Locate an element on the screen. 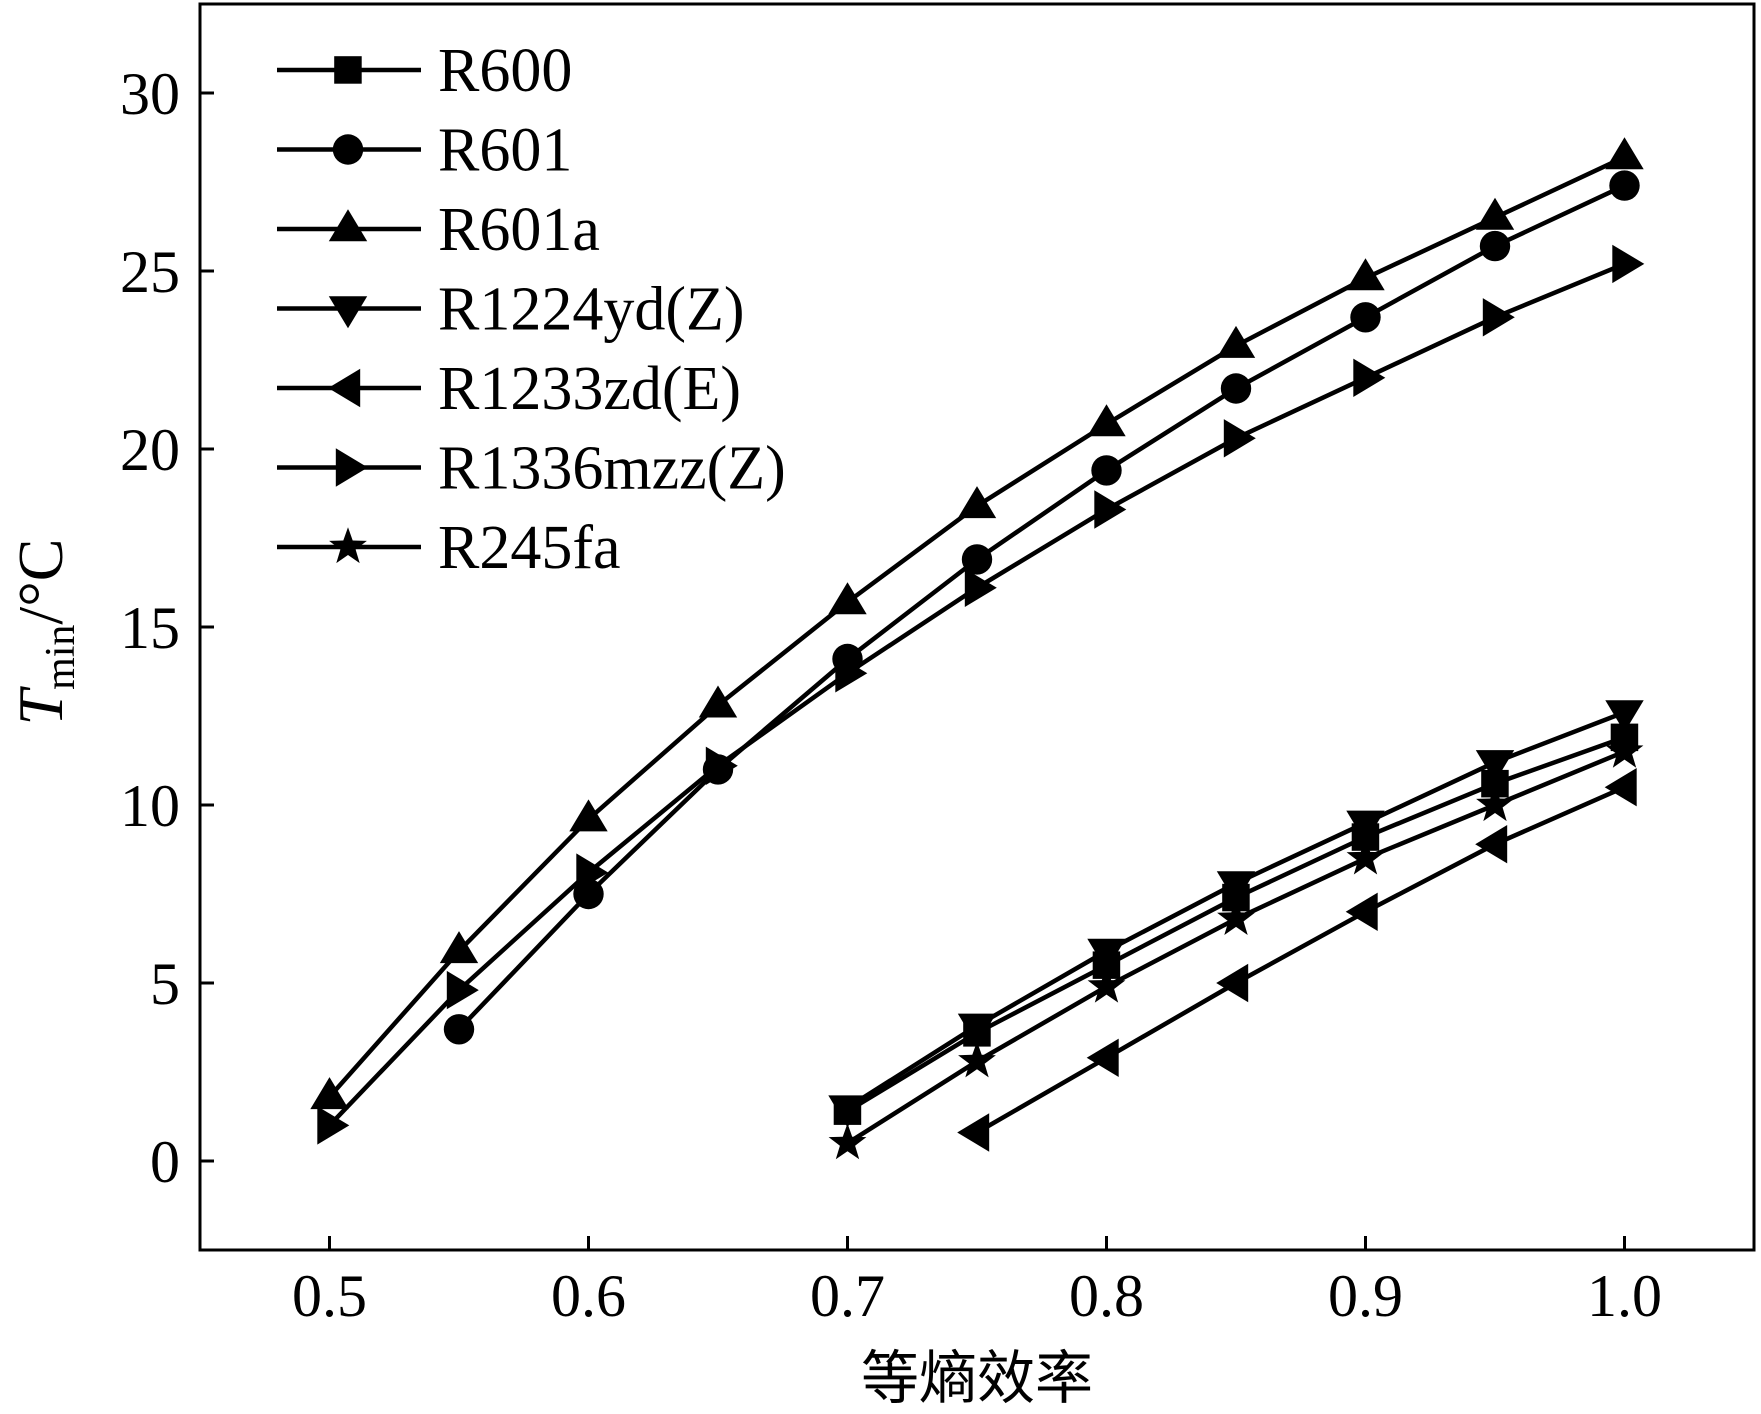  y-axis-label-subscript: min is located at coordinates (61, 657).